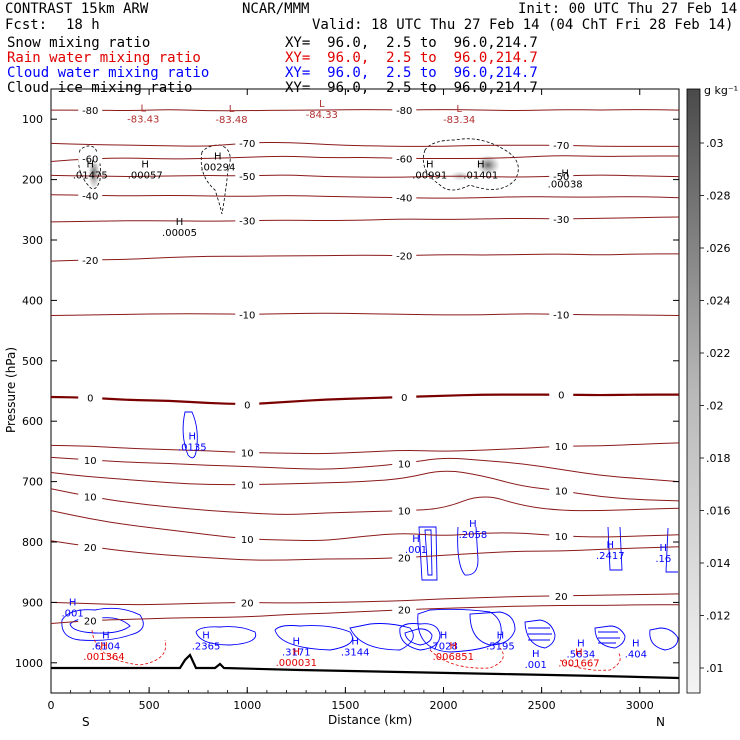 The height and width of the screenshot is (740, 740). Describe the element at coordinates (276, 9) in the screenshot. I see `center-label: NCAR/MMM` at that location.